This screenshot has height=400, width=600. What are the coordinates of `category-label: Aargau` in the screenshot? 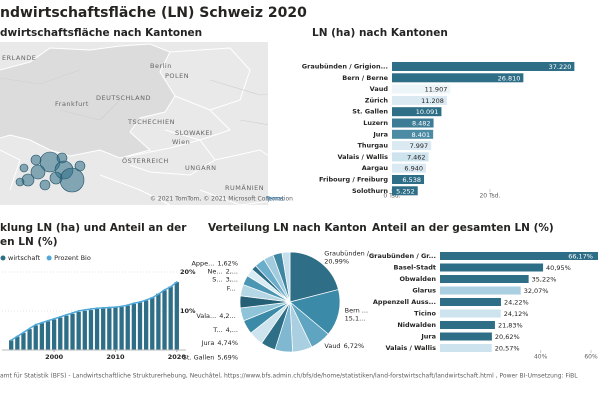 It's located at (375, 168).